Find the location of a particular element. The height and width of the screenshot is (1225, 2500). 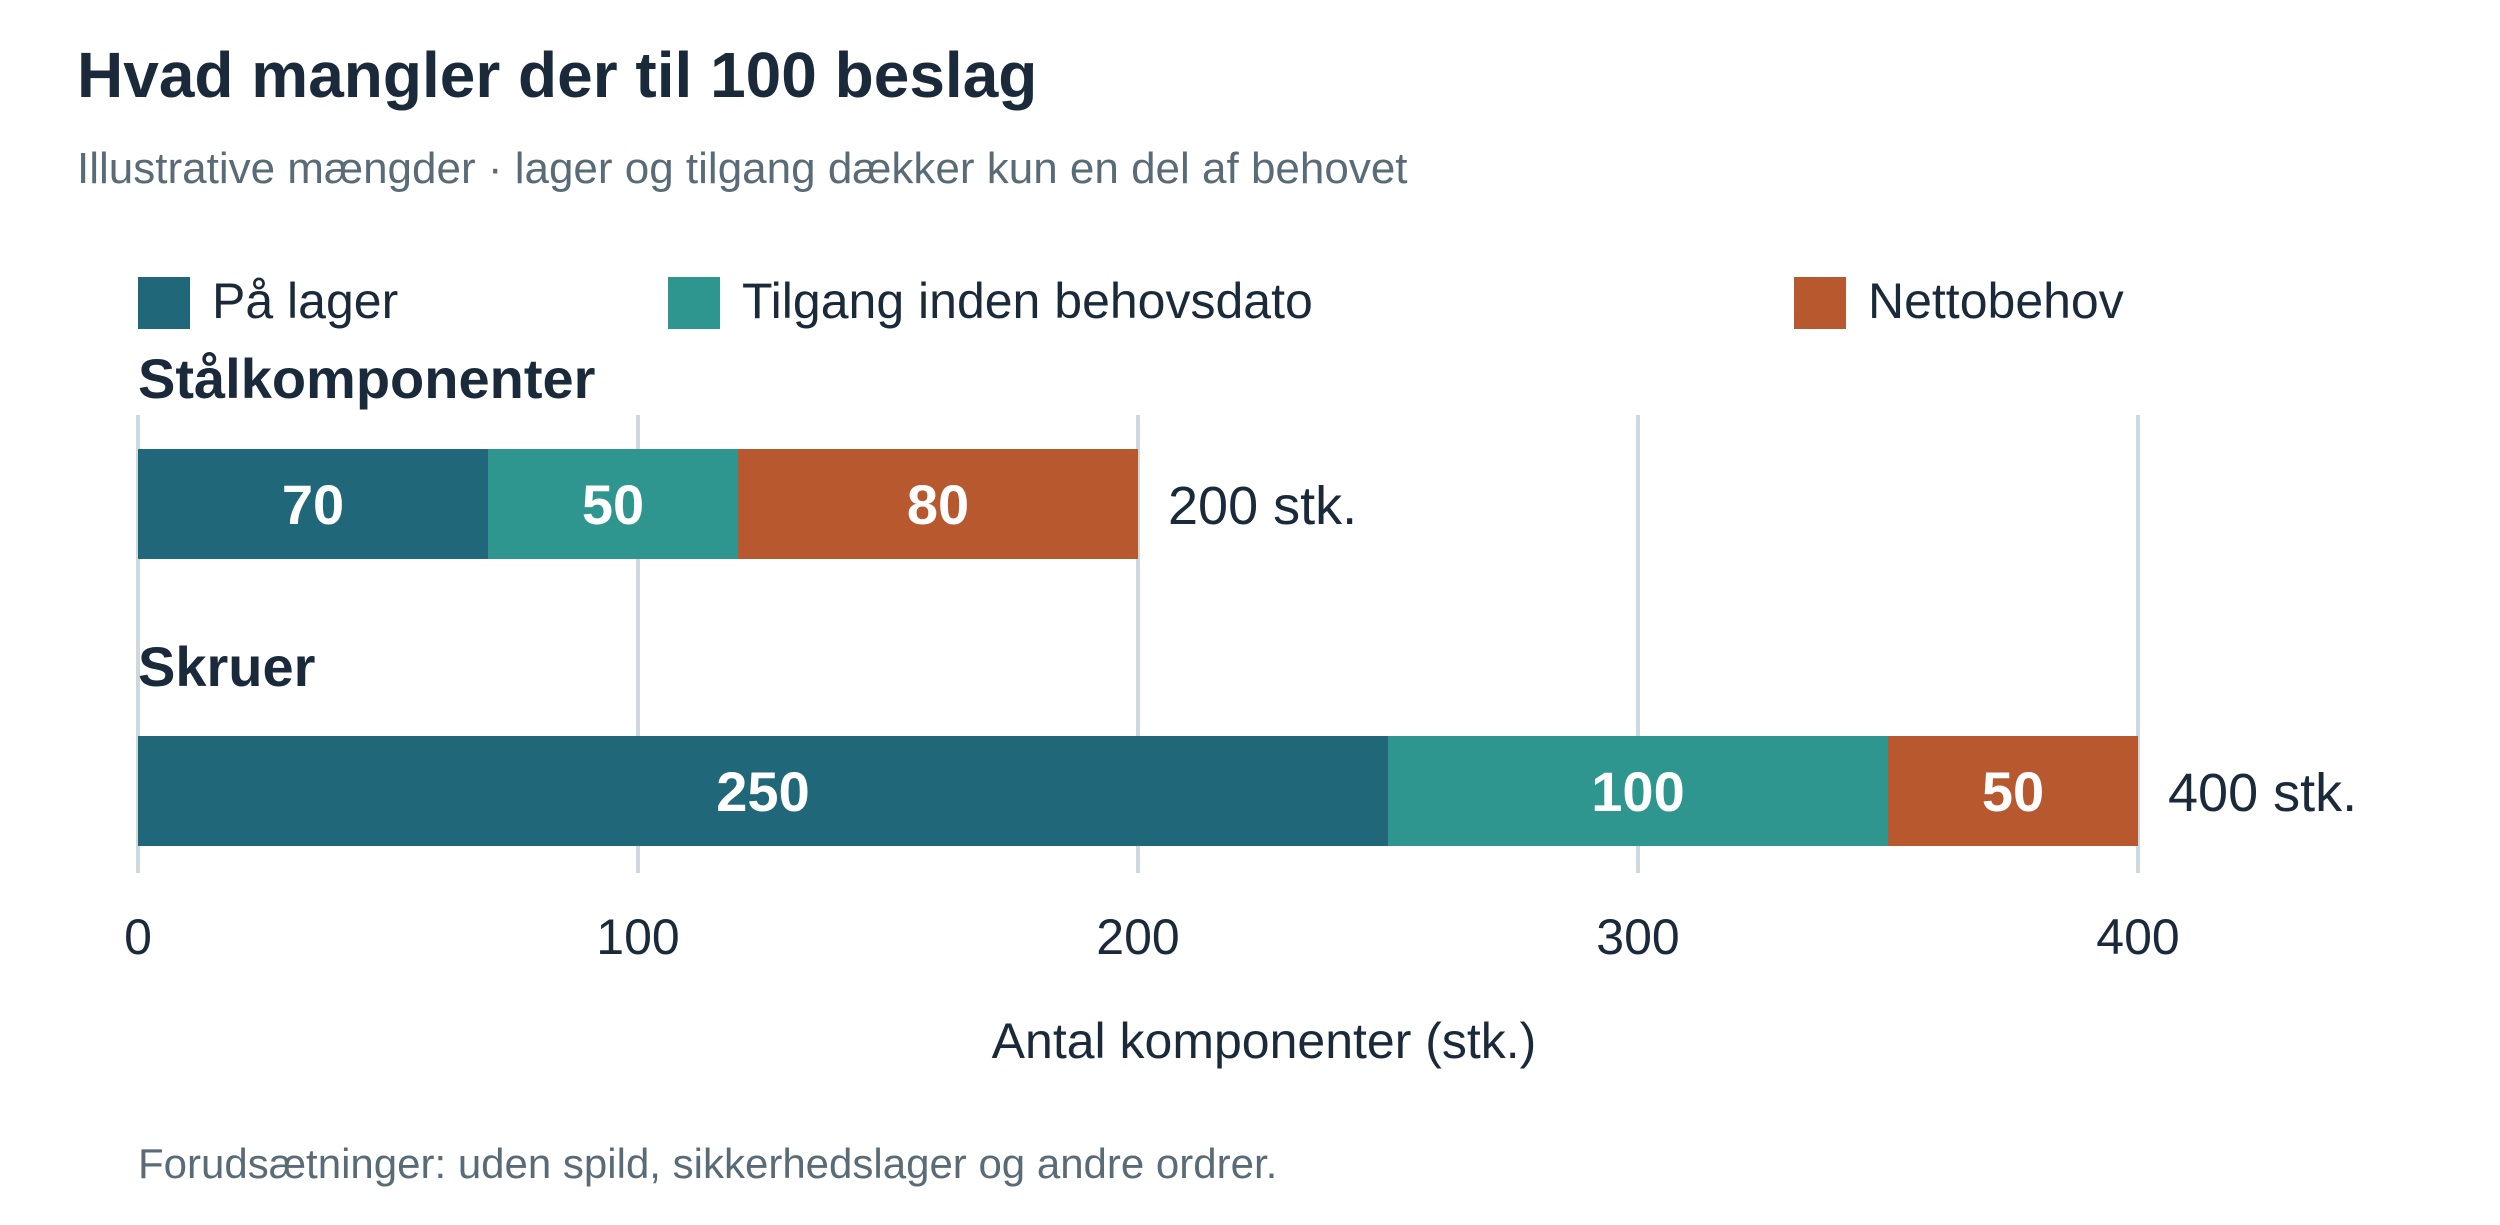

legend-item: Tilgang inden behovsdato is located at coordinates (990, 301).